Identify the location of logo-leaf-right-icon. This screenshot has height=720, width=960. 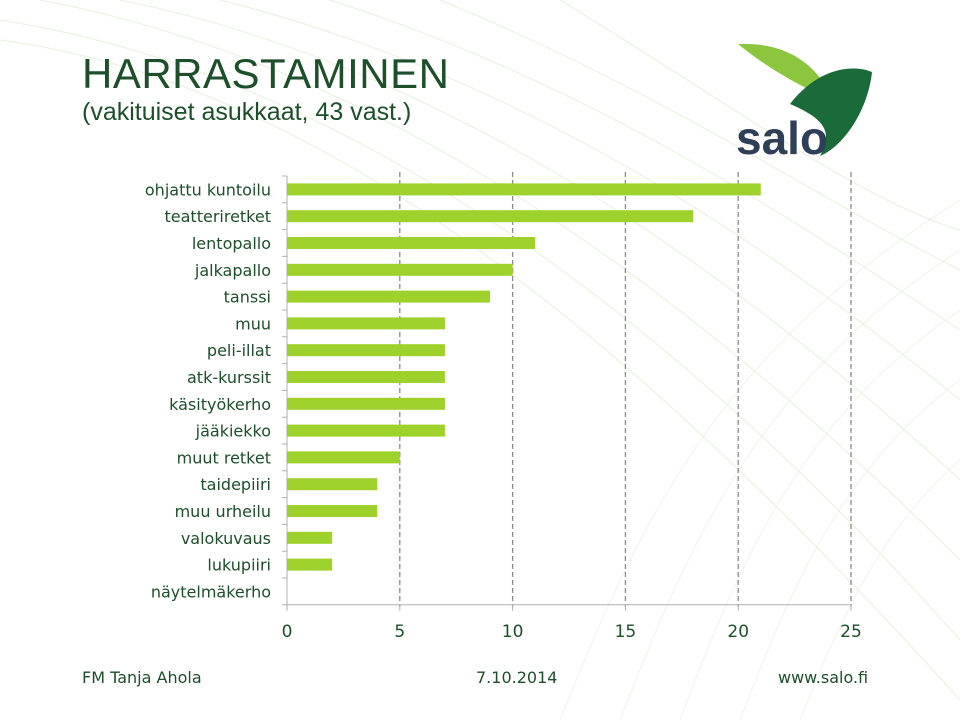
(831, 112).